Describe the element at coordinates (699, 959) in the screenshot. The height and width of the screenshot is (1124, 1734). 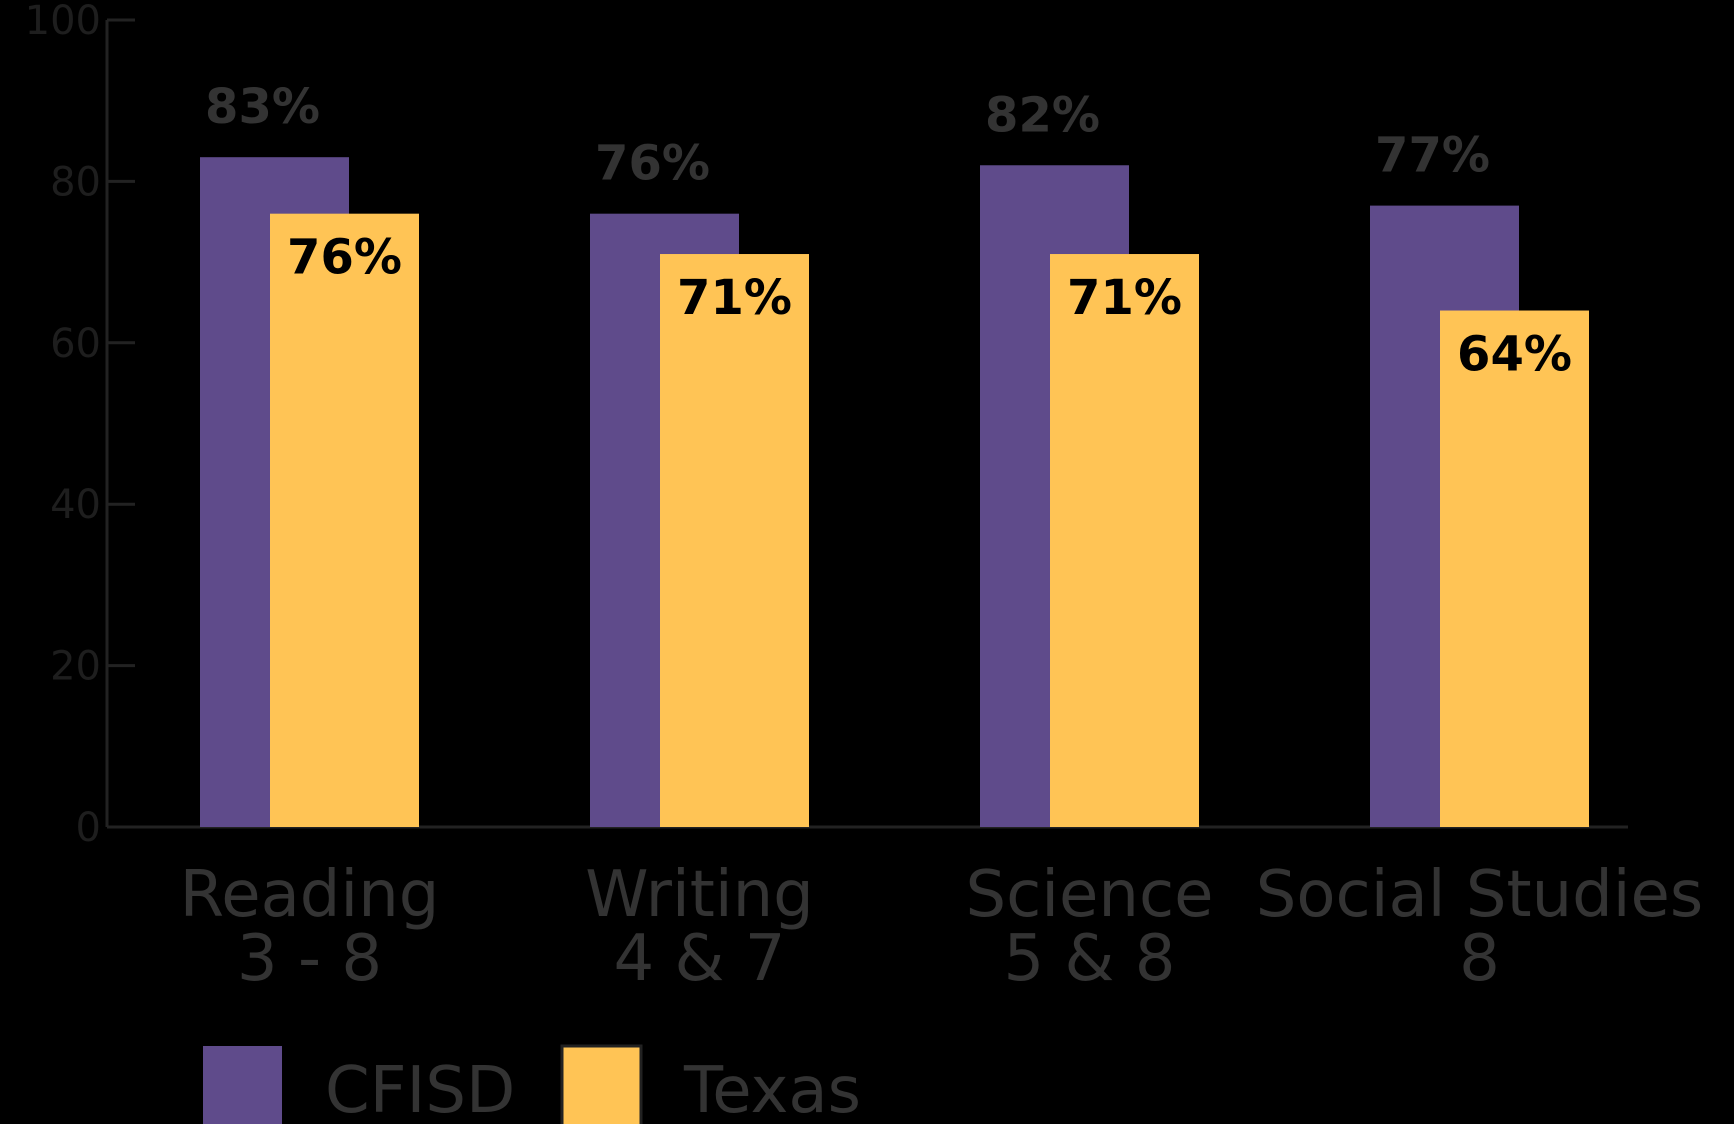
I see `x-tick-label: 4 & 7` at that location.